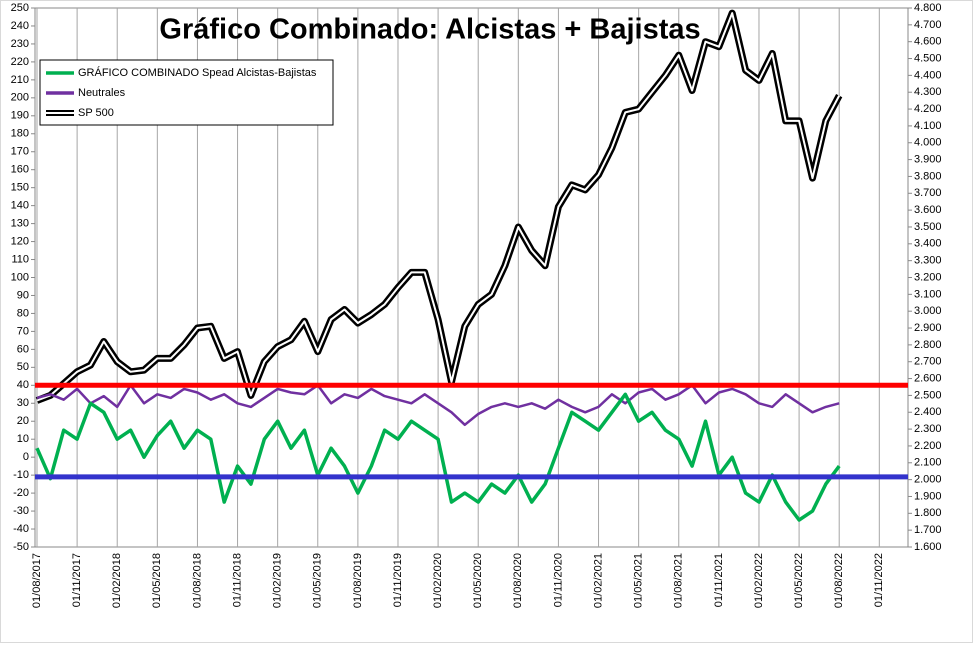  Describe the element at coordinates (928, 429) in the screenshot. I see `y2-tick-label: 2.300` at that location.